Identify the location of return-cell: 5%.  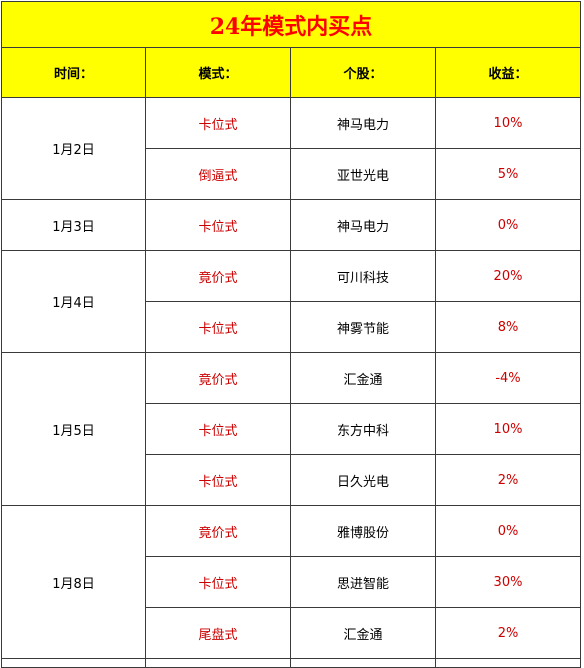
(508, 174).